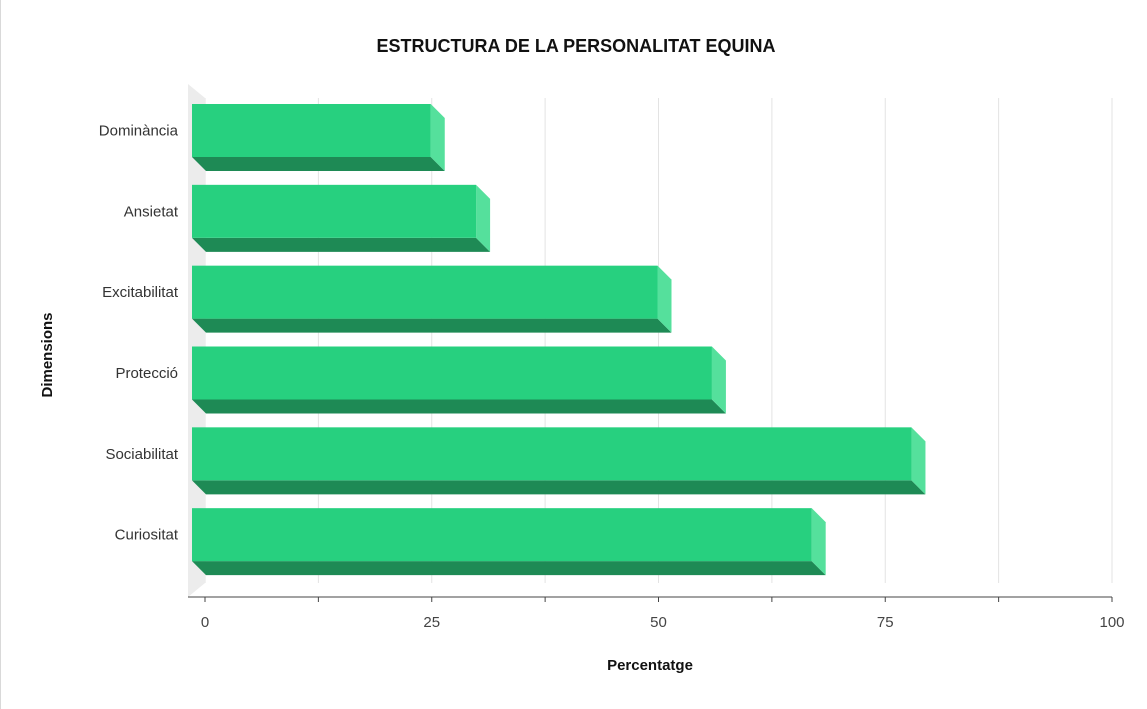  I want to click on y-category-label: Ansietat, so click(151, 211).